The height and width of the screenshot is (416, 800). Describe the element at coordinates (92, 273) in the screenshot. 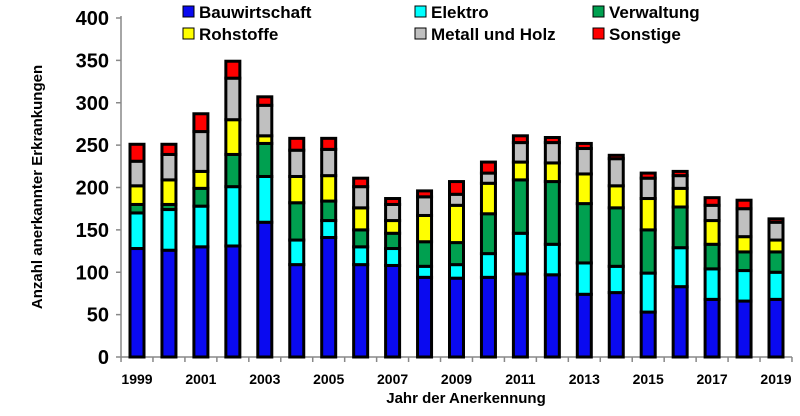

I see `y-tick-label: 100` at that location.